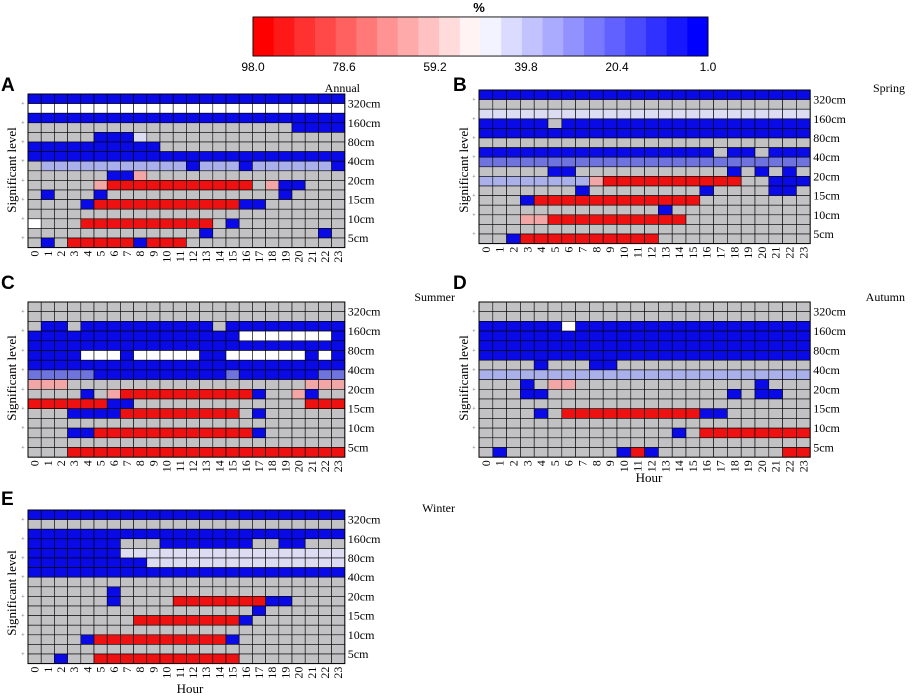 This screenshot has width=913, height=698. What do you see at coordinates (361, 142) in the screenshot?
I see `level-label: 80cm` at bounding box center [361, 142].